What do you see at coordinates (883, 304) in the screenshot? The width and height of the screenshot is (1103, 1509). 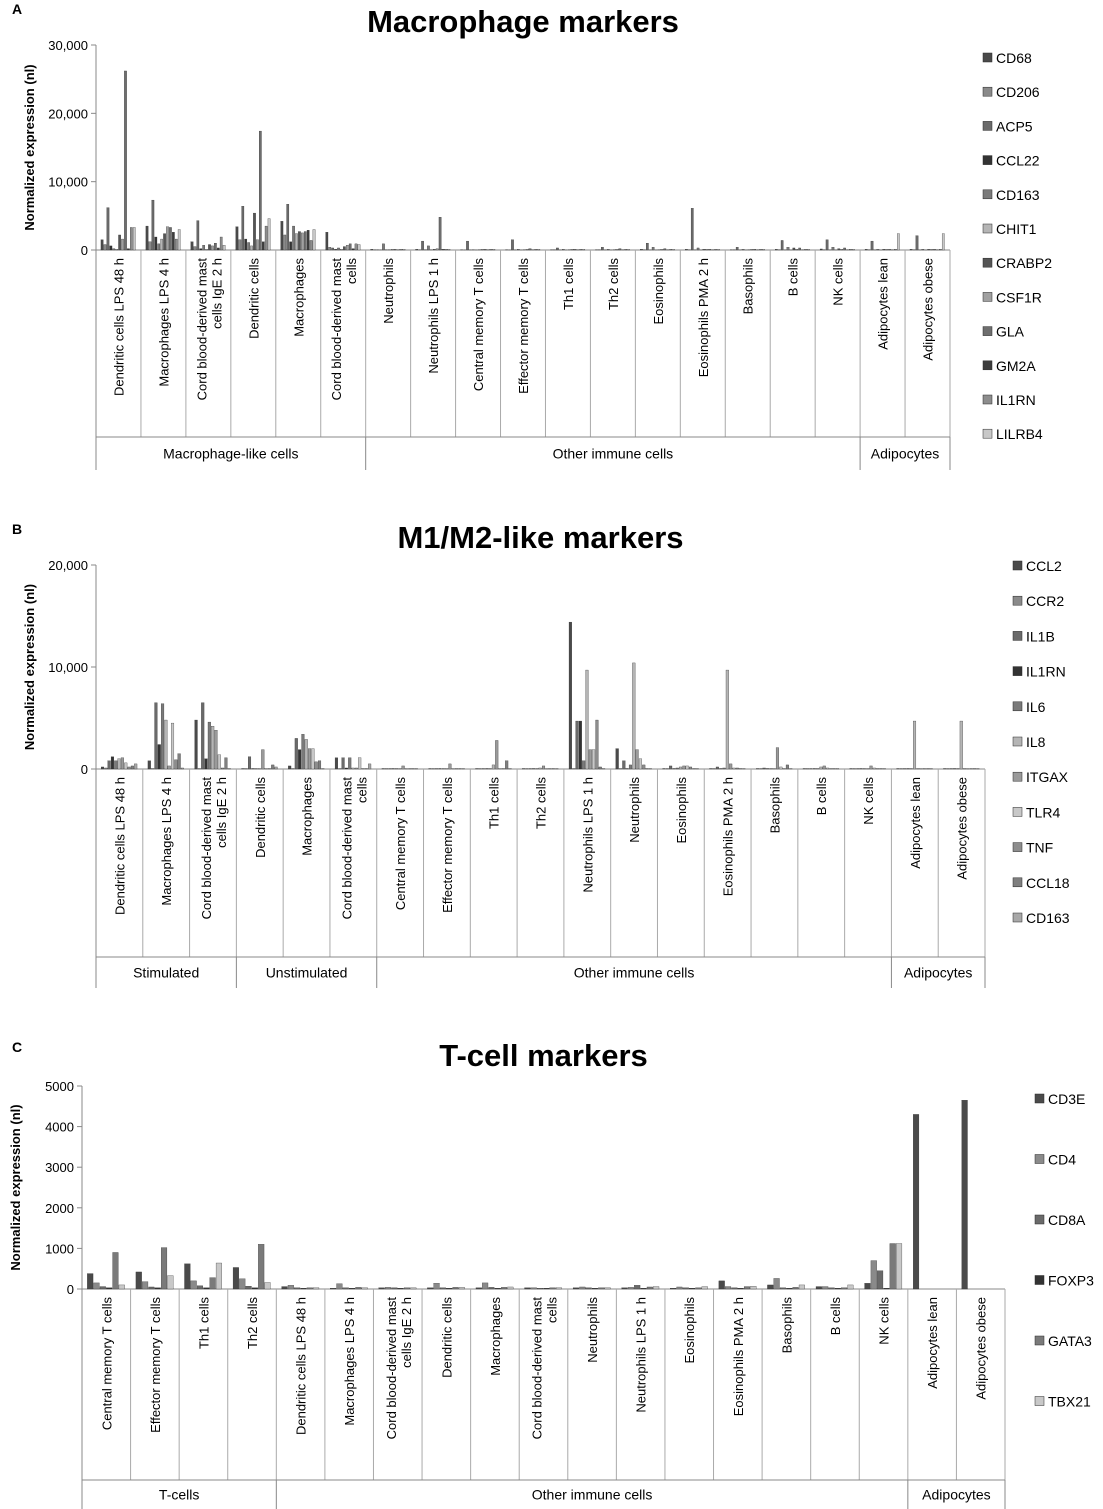 I see `category-label: Adipocytes lean` at bounding box center [883, 304].